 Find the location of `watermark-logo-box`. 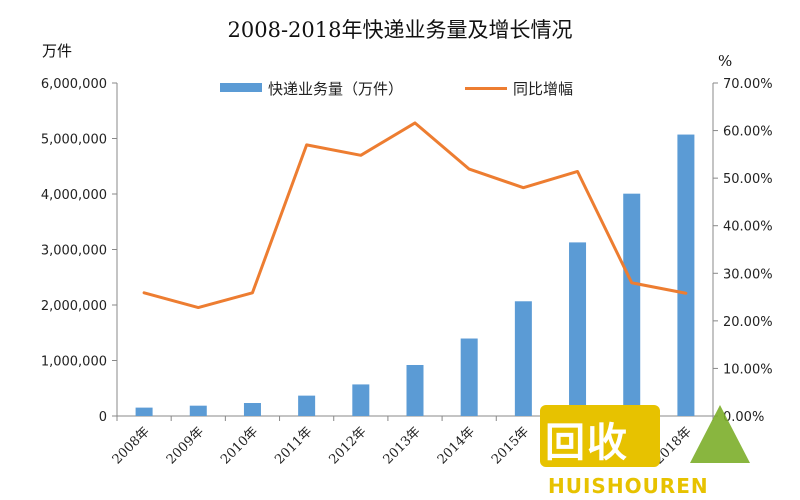

watermark-logo-box is located at coordinates (600, 436).